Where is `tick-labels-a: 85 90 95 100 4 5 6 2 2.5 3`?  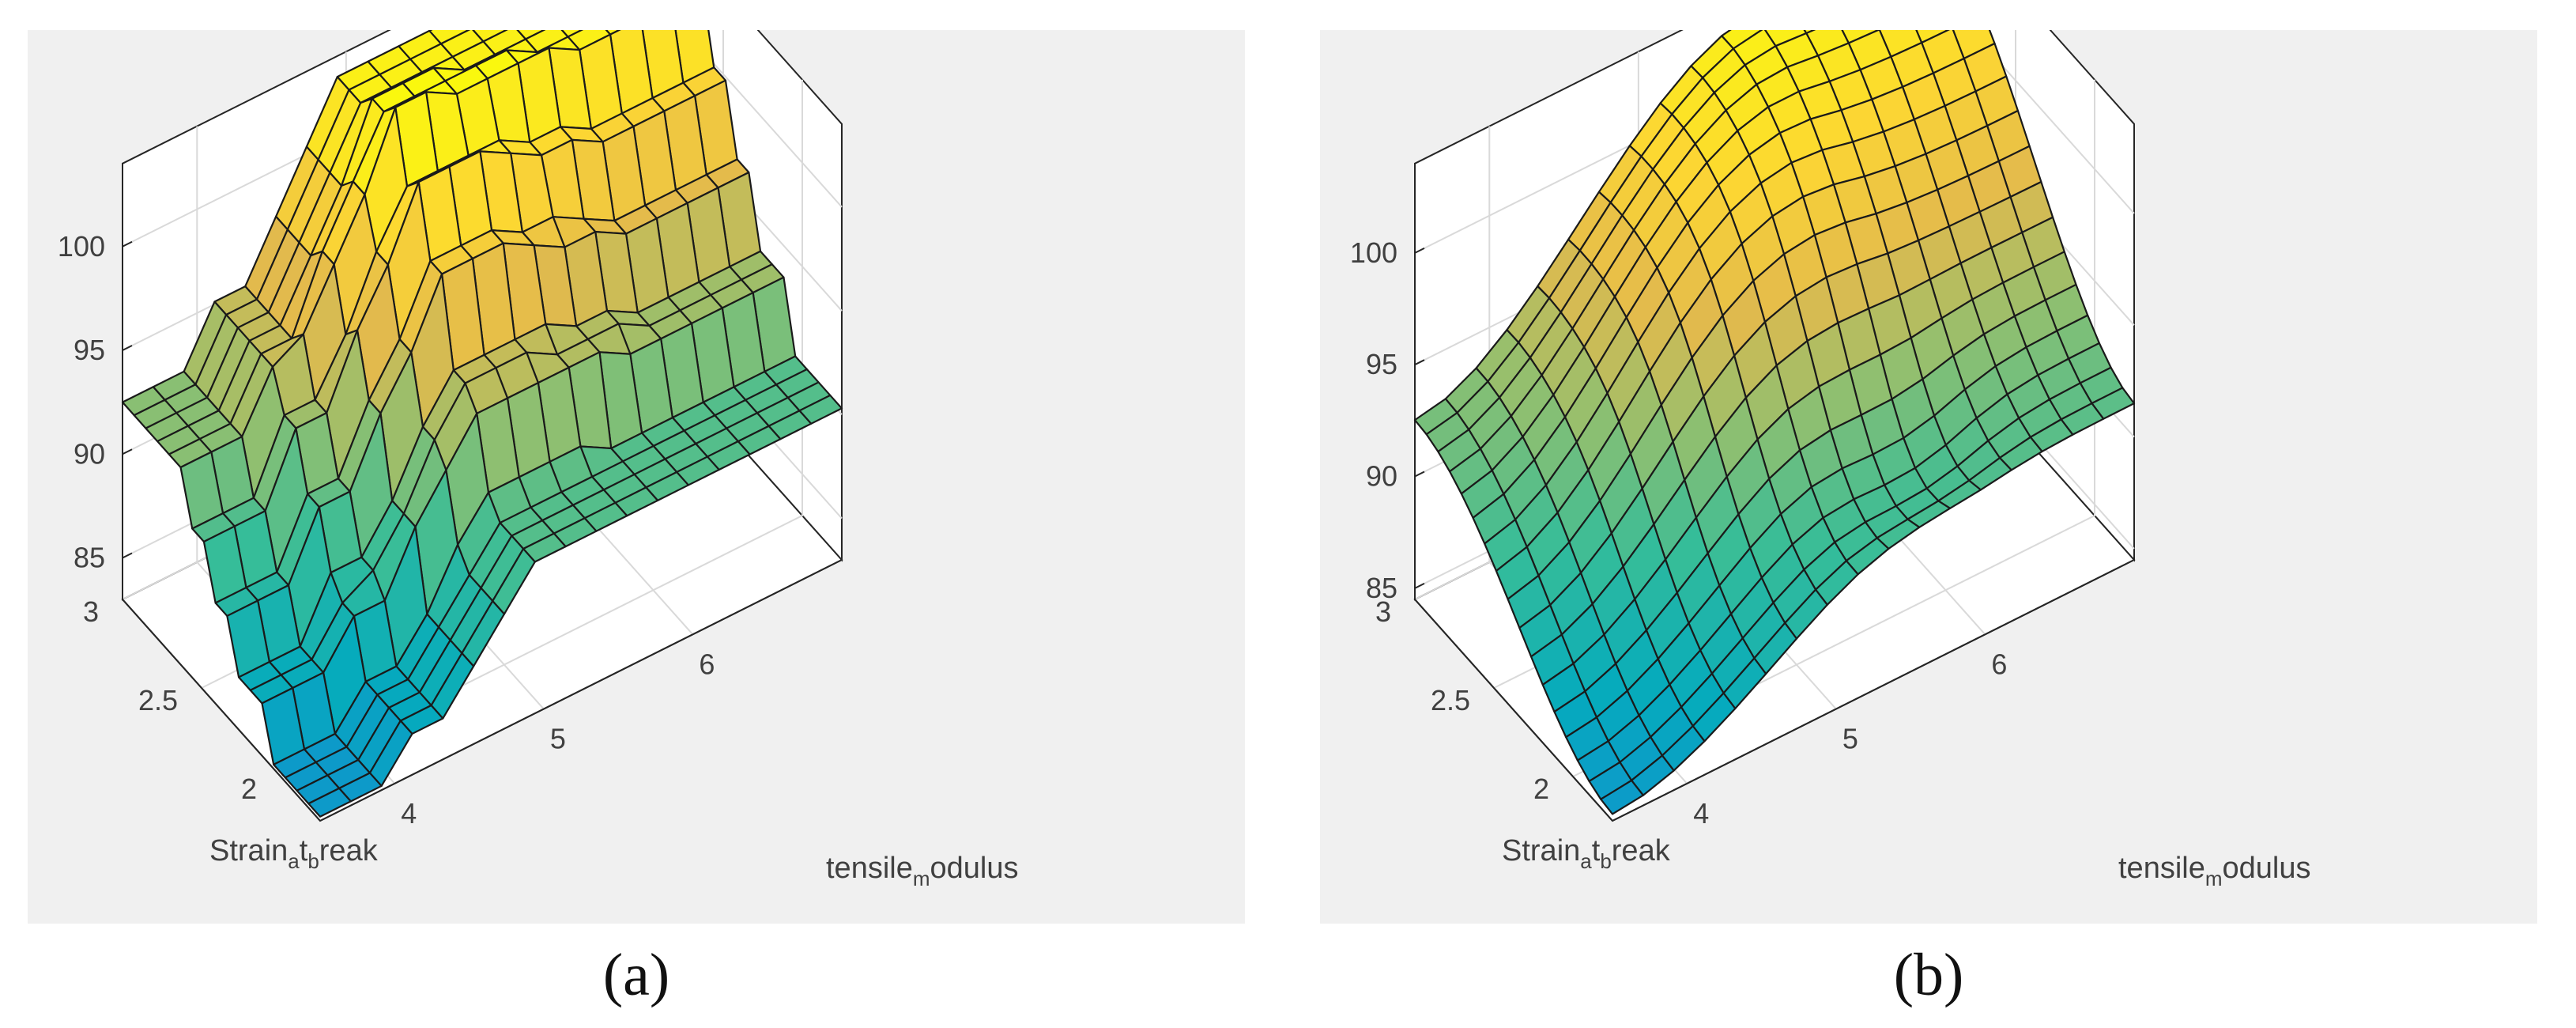
tick-labels-a: 85 90 95 100 4 5 6 2 2.5 3 is located at coordinates (387, 530).